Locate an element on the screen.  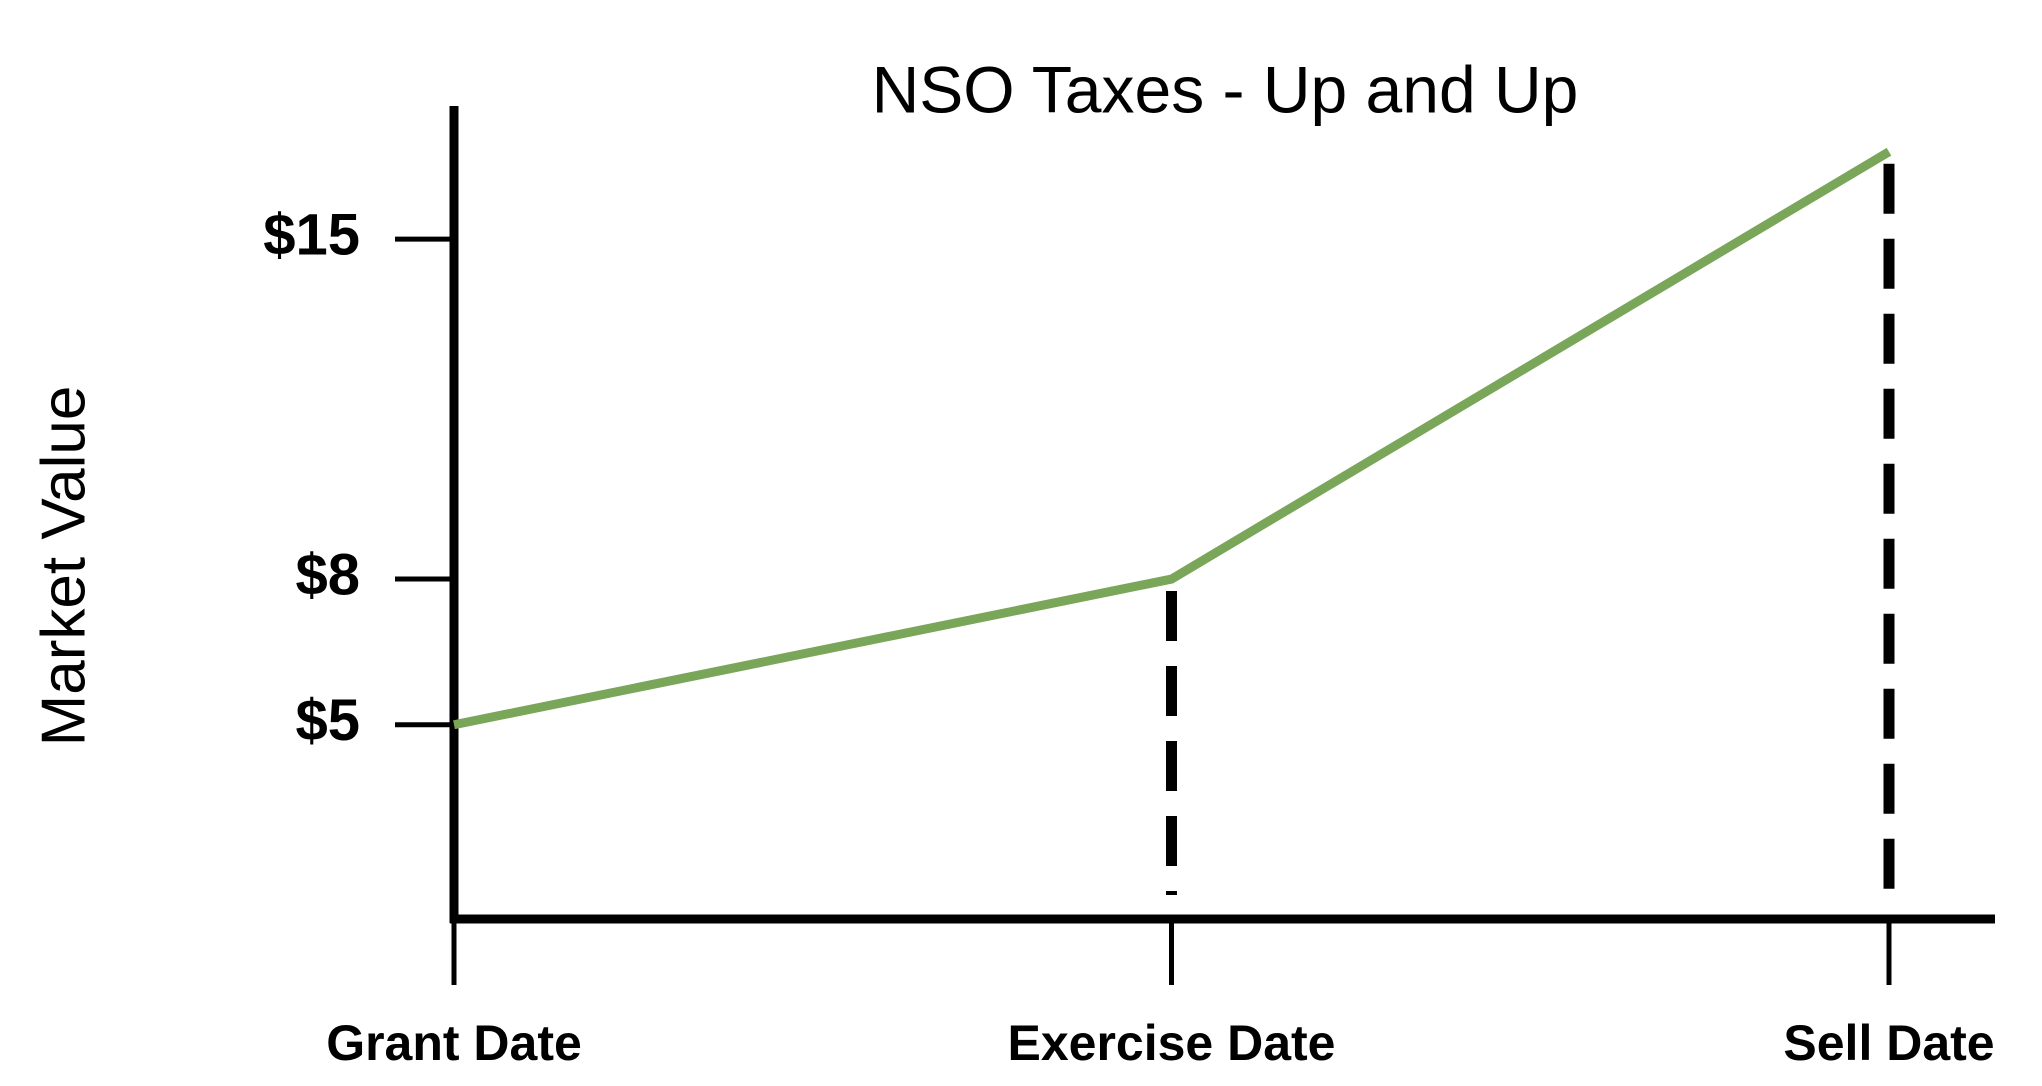
chart-title: NSO Taxes - Up and Up is located at coordinates (1225, 89).